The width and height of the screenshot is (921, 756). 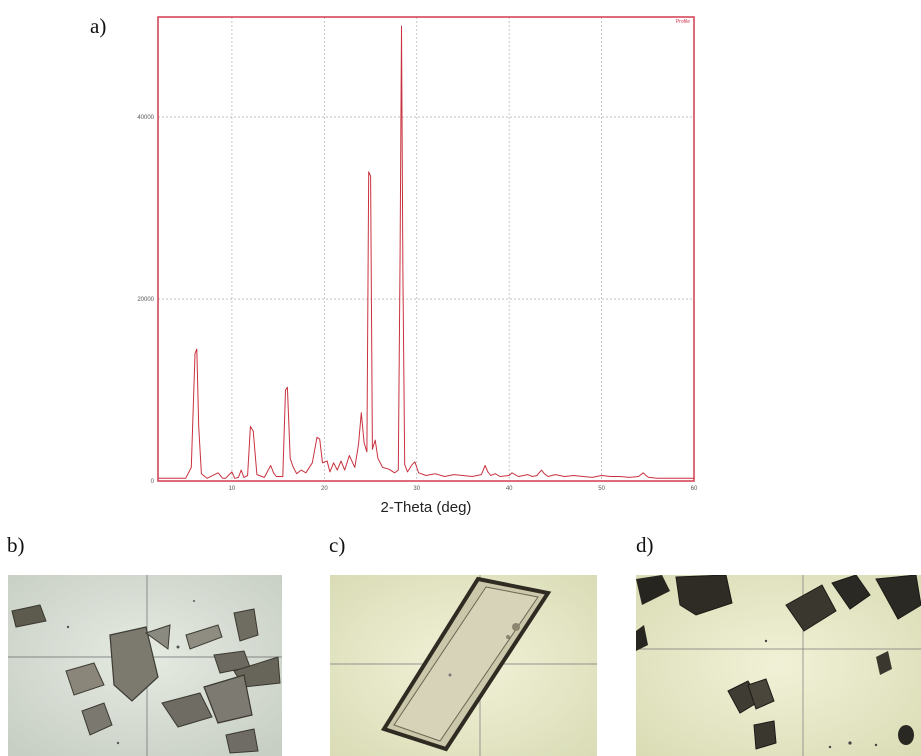 I want to click on x-tick-label: 50, so click(x=601, y=489).